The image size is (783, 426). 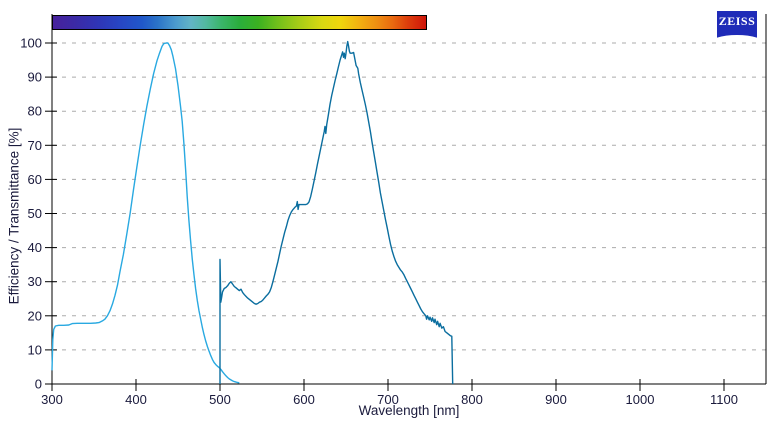 I want to click on y-tick-label: 100, so click(x=31, y=43).